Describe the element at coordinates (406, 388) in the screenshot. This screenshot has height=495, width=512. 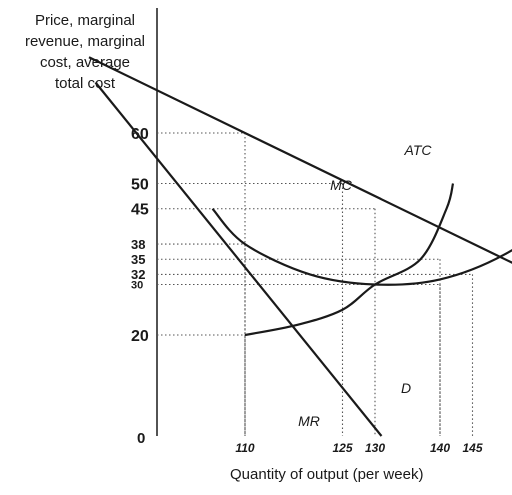
I see `curve-label-d: D` at that location.